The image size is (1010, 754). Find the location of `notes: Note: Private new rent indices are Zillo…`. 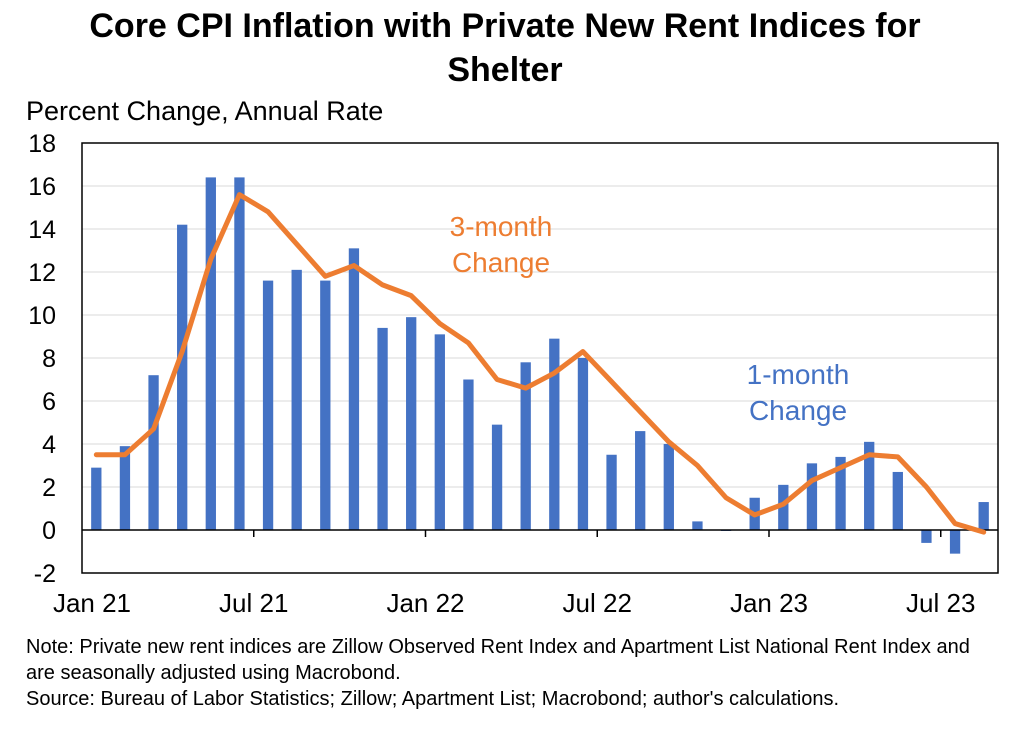

notes: Note: Private new rent indices are Zillo… is located at coordinates (506, 673).